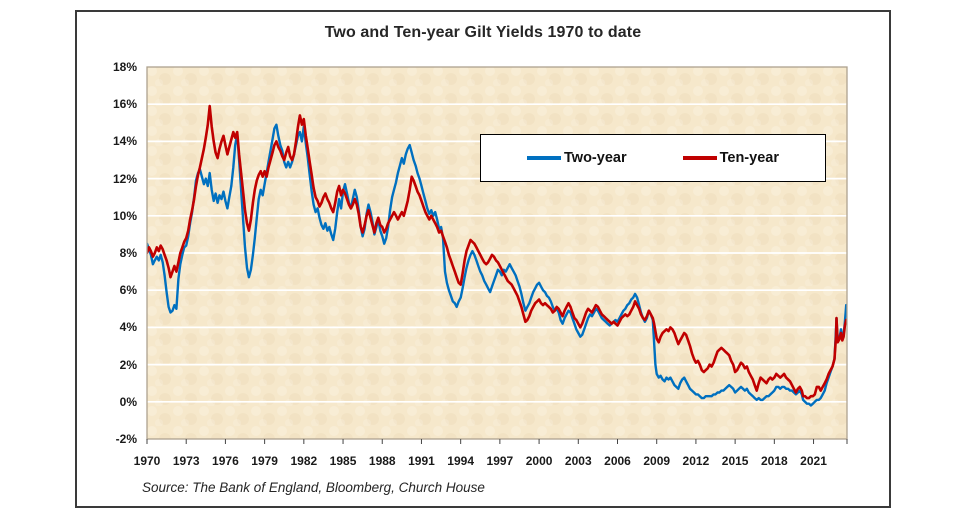 The height and width of the screenshot is (525, 964). Describe the element at coordinates (774, 461) in the screenshot. I see `x-axis-label: 2018` at that location.